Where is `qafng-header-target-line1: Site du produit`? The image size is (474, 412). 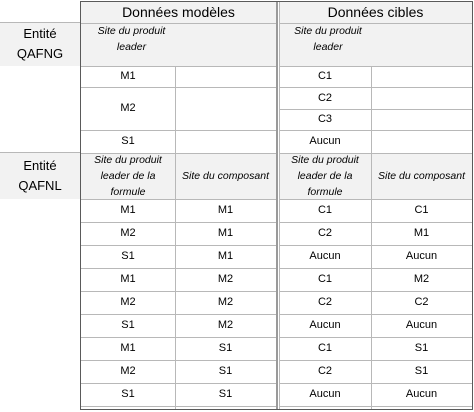
qafng-header-target-line1: Site du produit is located at coordinates (328, 31).